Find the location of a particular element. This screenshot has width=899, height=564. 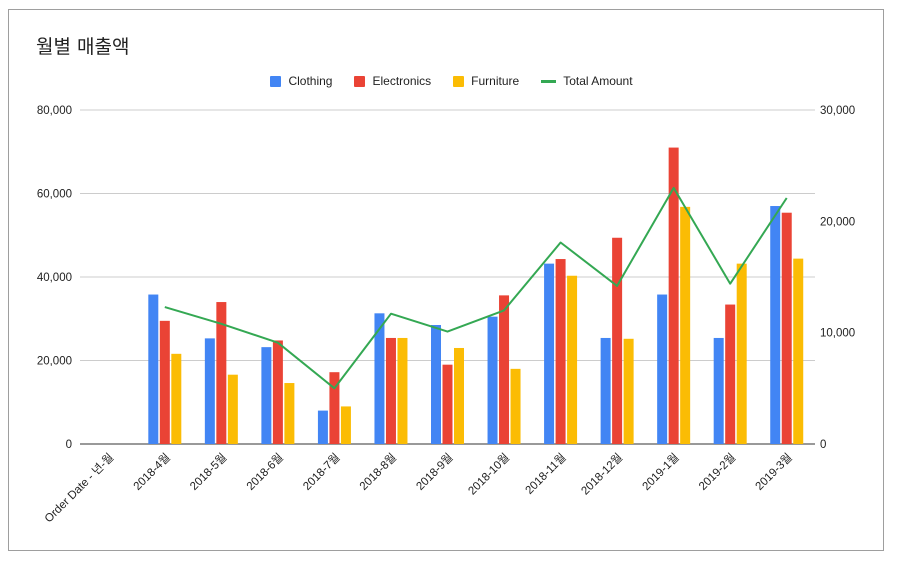

x-tick-label: 2019-2월 is located at coordinates (717, 472).